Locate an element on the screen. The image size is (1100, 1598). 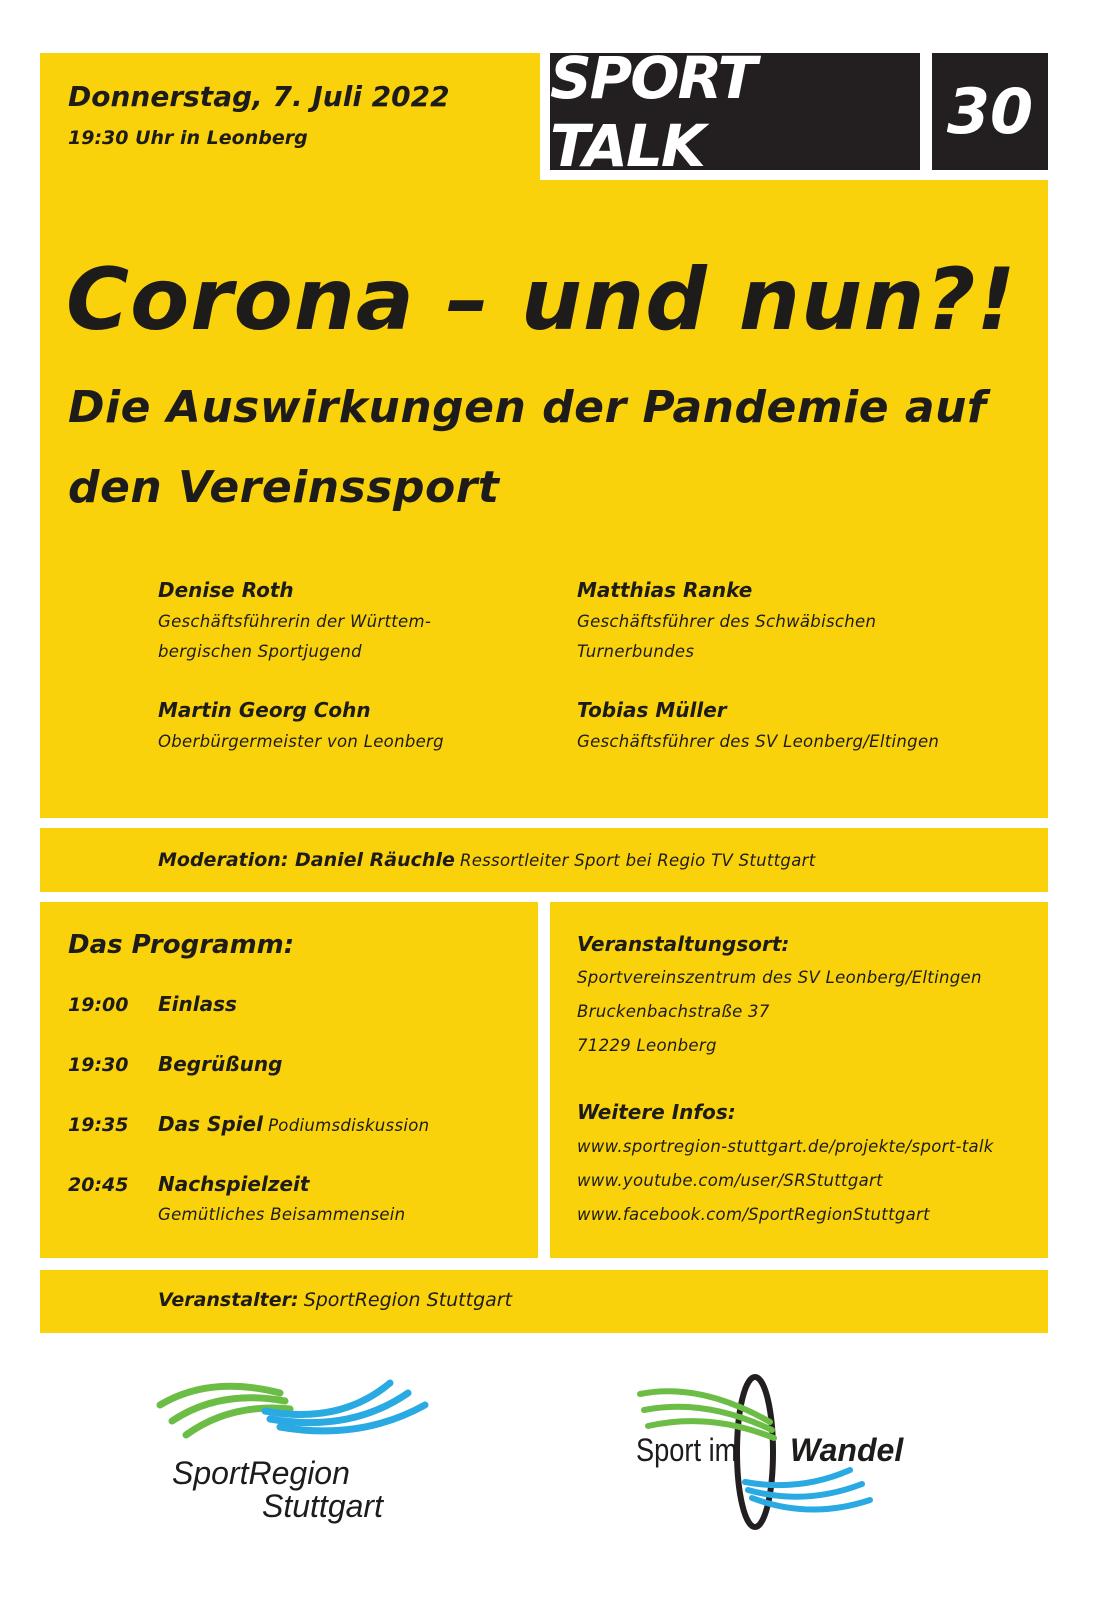
program-note: Podiumsdiskussion is located at coordinates (349, 1125).